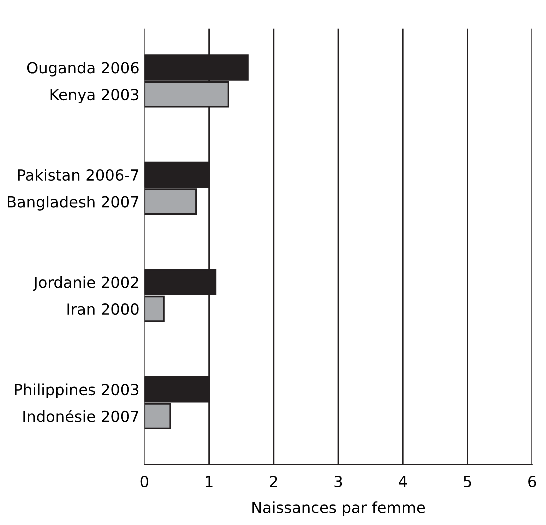 This screenshot has height=525, width=546. Describe the element at coordinates (78, 175) in the screenshot. I see `y-tick-label: Pakistan 2006-7` at that location.